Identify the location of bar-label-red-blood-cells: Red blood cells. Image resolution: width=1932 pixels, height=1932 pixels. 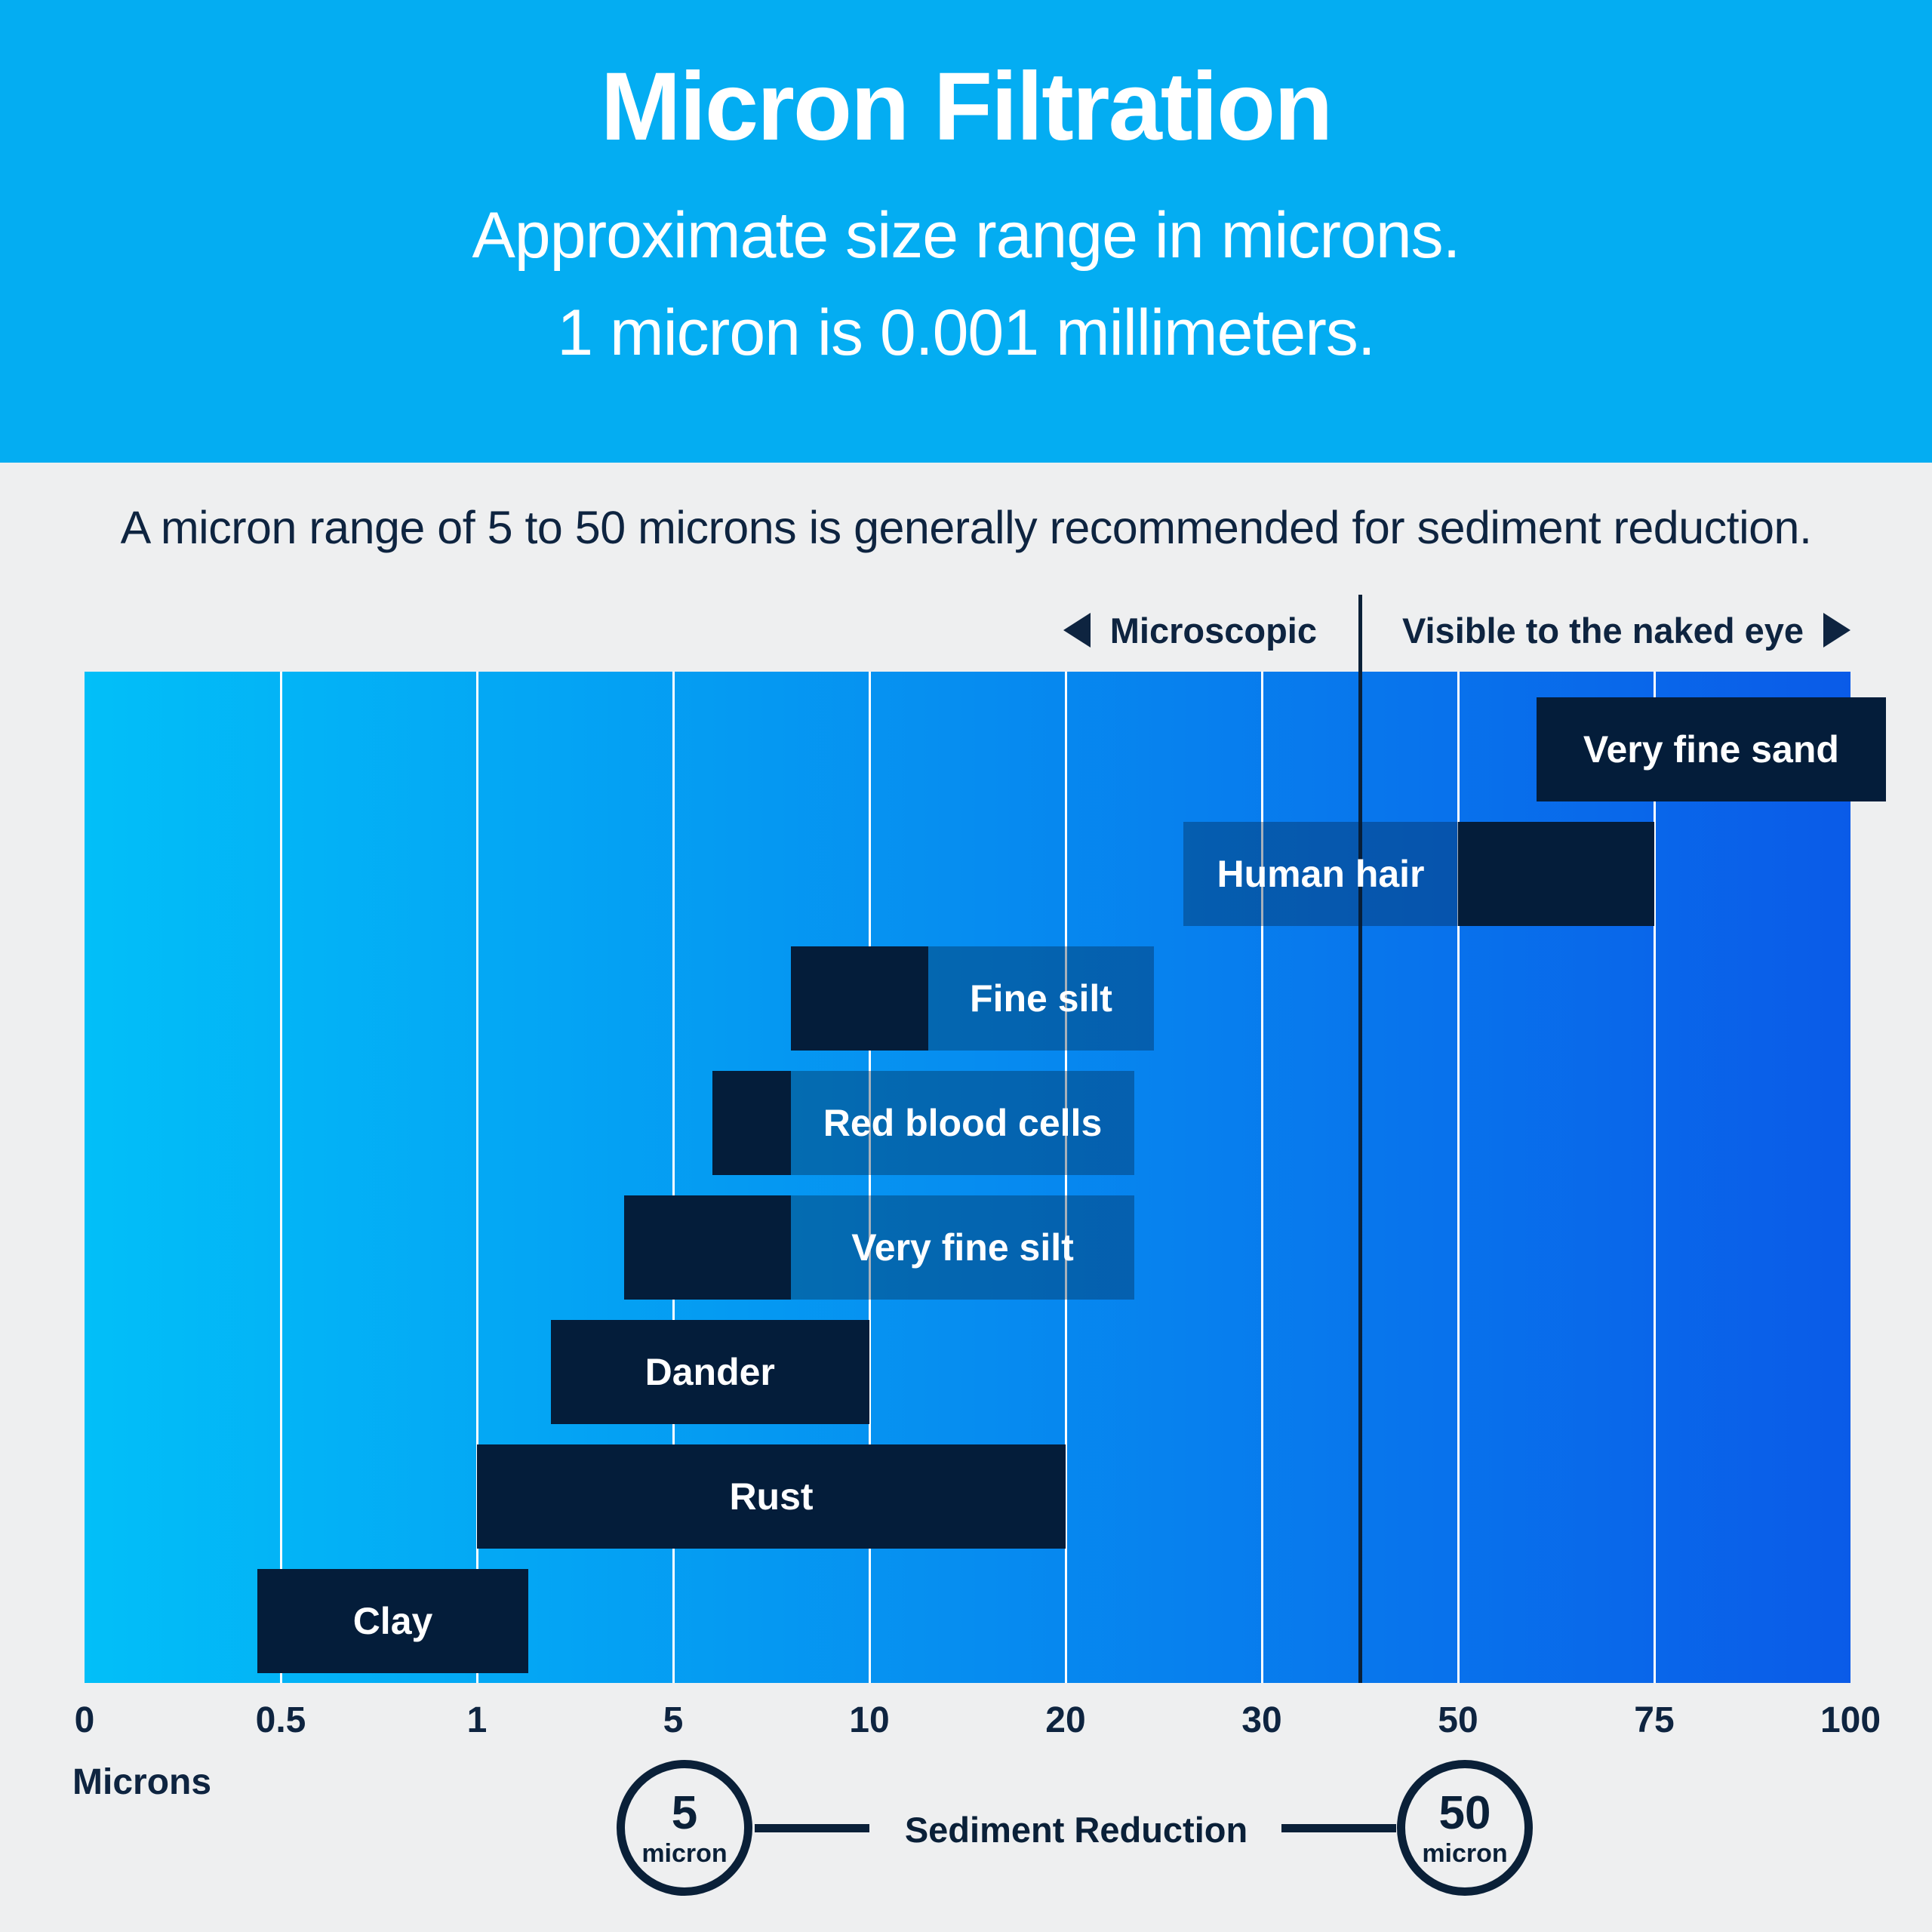
(963, 1123).